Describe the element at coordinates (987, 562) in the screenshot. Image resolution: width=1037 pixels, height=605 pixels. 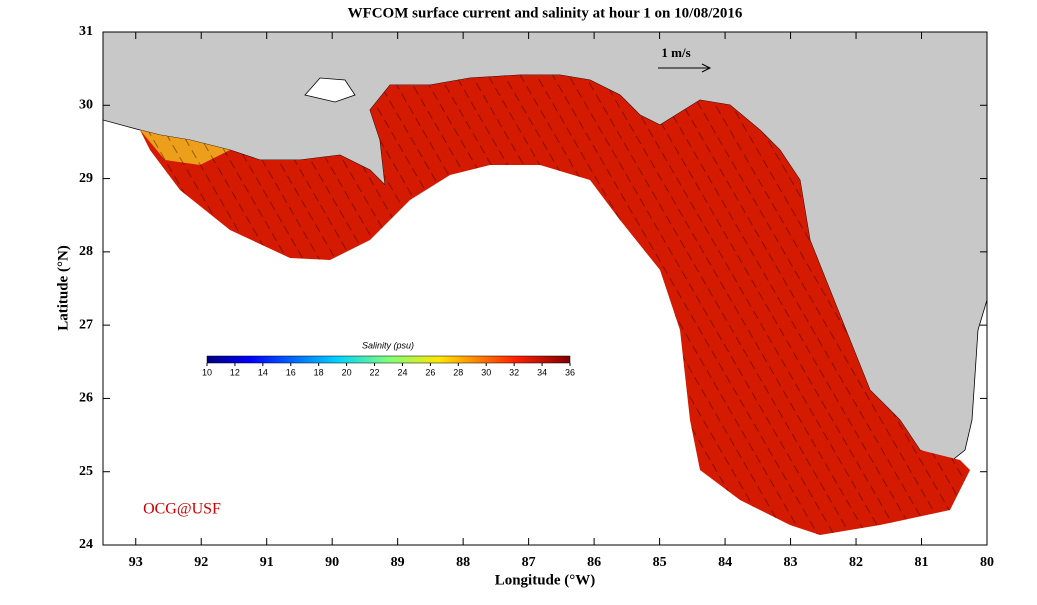
I see `x-tick-label: 80` at that location.